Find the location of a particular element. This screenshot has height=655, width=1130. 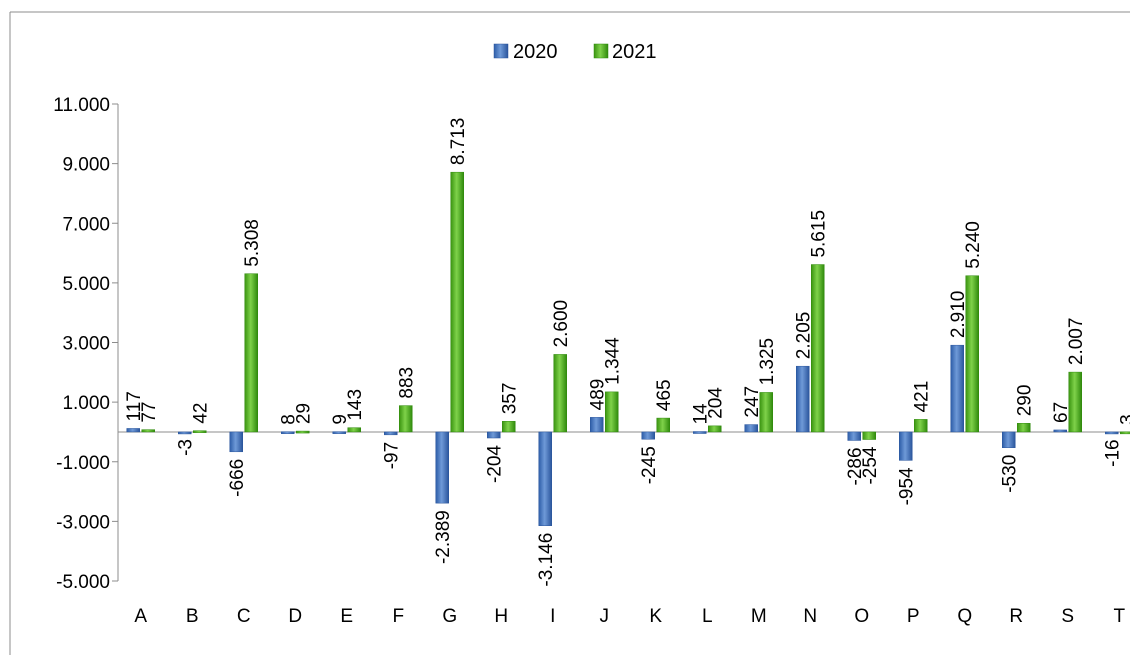

data-label-2020-G: -2.389 is located at coordinates (443, 537).